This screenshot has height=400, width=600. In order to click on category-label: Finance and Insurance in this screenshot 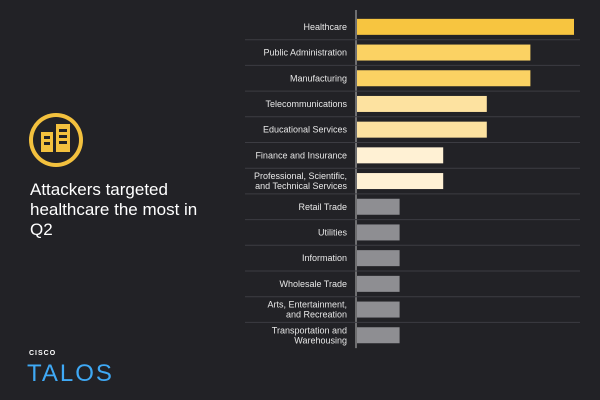, I will do `click(301, 155)`.